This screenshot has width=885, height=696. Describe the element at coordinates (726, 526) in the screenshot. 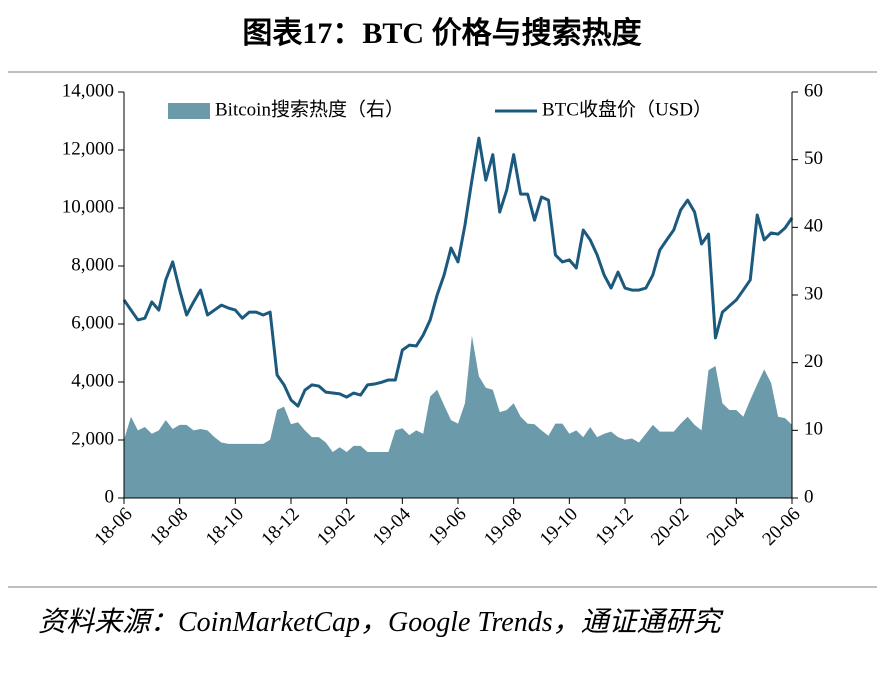

I see `x-tick-label: 20-04` at that location.